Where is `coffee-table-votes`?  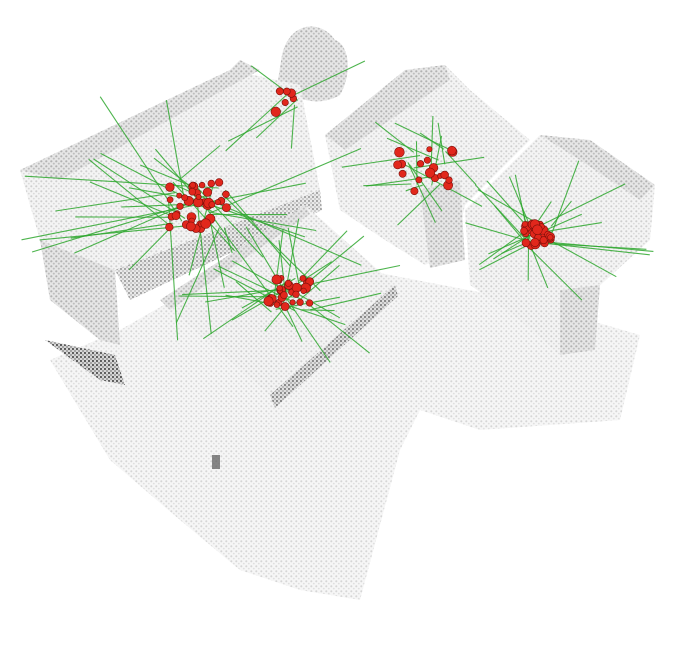
coffee-table-votes is located at coordinates (289, 290).